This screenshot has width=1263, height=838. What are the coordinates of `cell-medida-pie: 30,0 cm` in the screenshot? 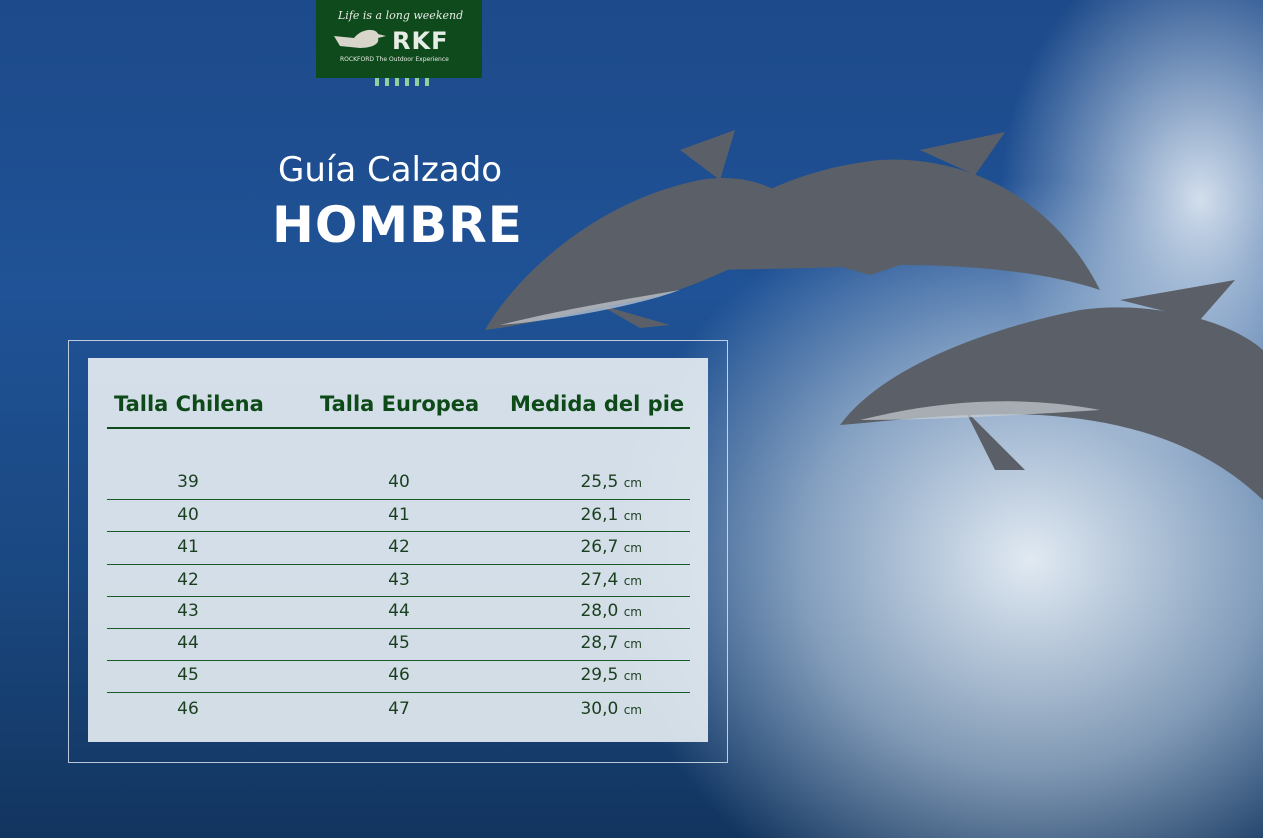 It's located at (581, 709).